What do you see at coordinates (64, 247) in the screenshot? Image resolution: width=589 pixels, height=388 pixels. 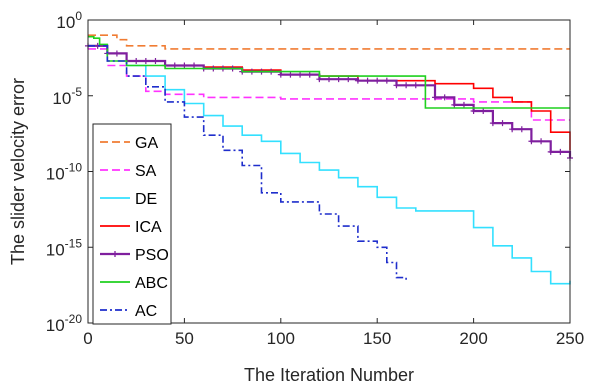 I see `y-tick-label: 10⁻¹⁵` at bounding box center [64, 247].